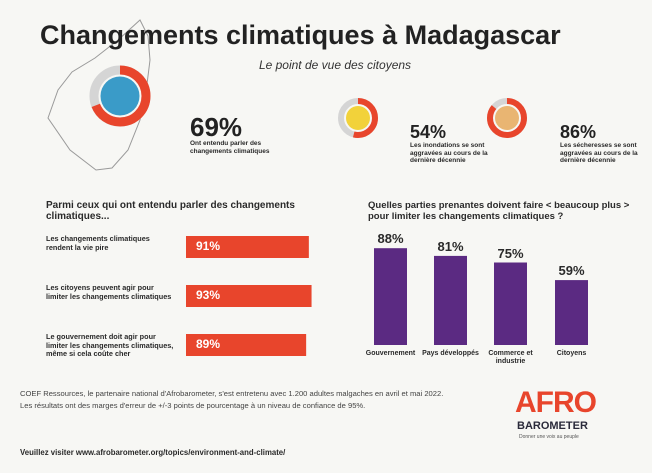 This screenshot has width=652, height=473. What do you see at coordinates (510, 253) in the screenshot?
I see `bar-value-label: 75%` at bounding box center [510, 253].